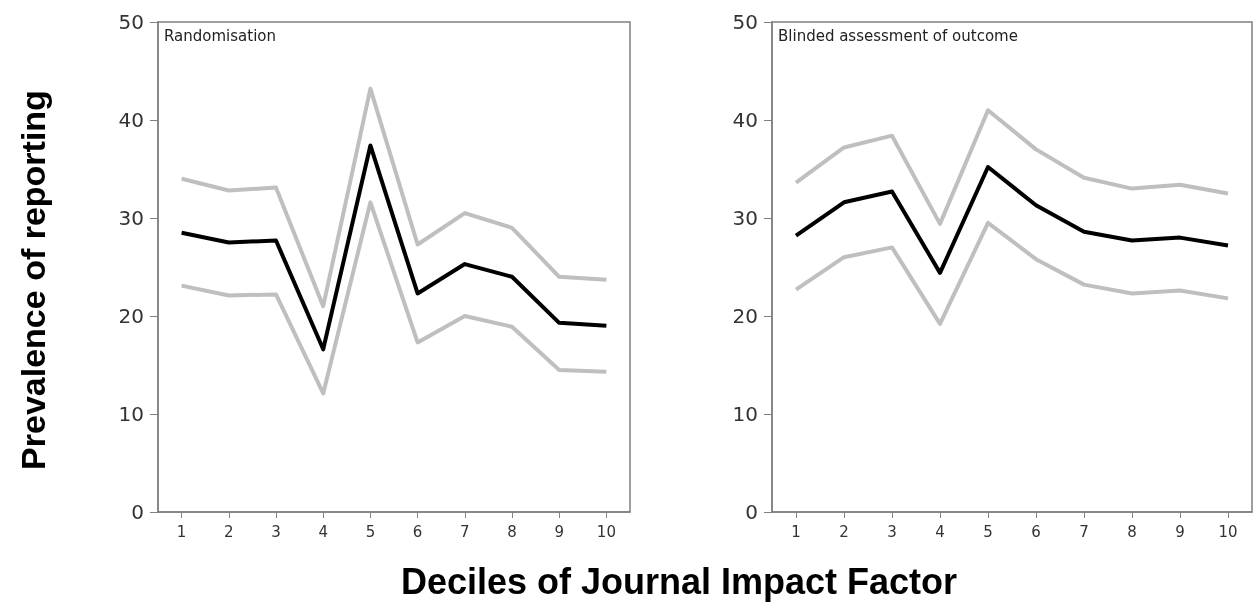 This screenshot has width=1258, height=612. I want to click on annotation: Randomisation, so click(220, 35).